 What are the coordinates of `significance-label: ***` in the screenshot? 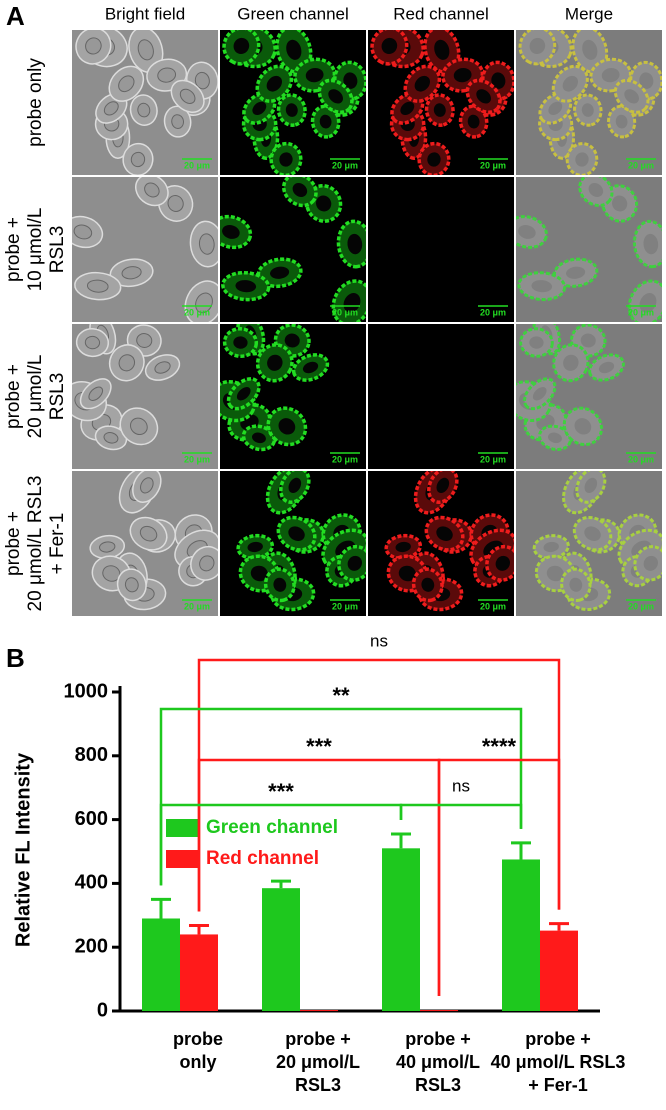 It's located at (319, 746).